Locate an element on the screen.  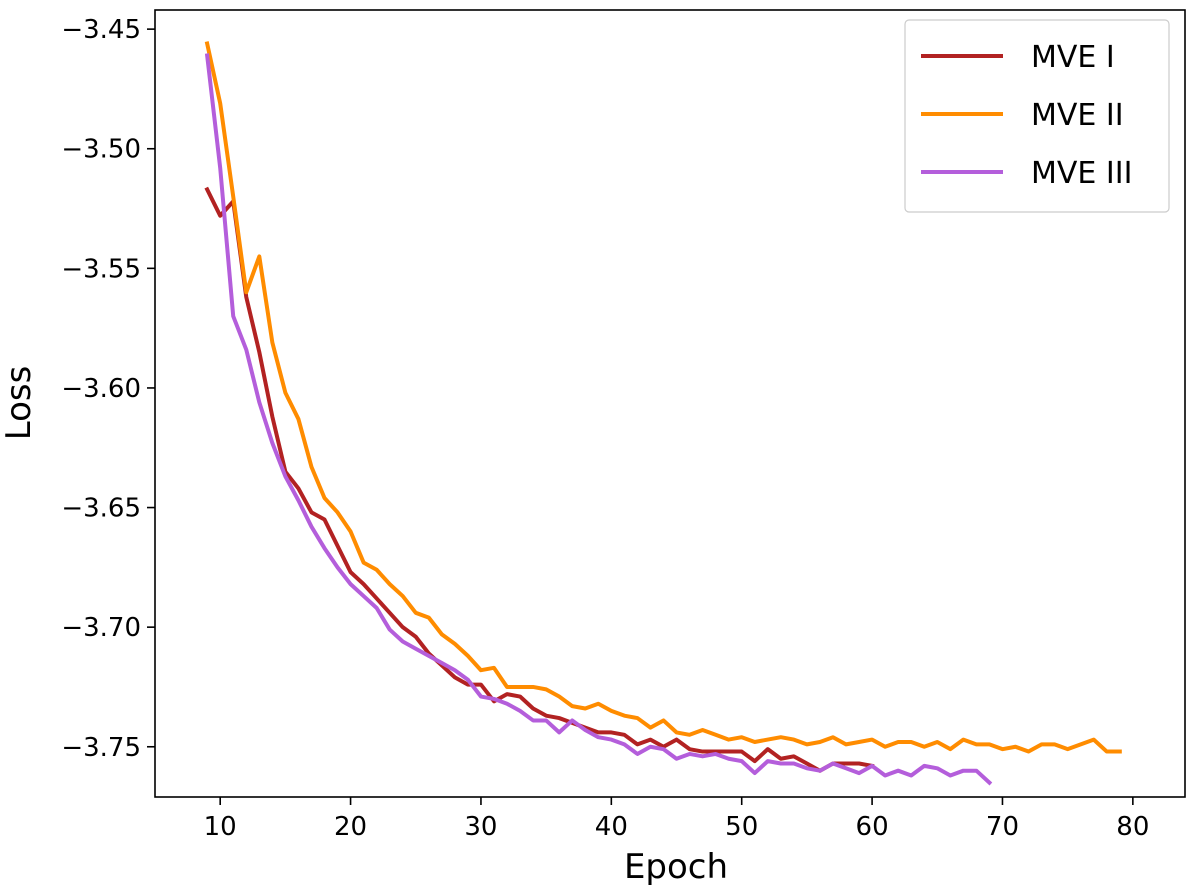
y-tick-label: −3.65 is located at coordinates (101, 509).